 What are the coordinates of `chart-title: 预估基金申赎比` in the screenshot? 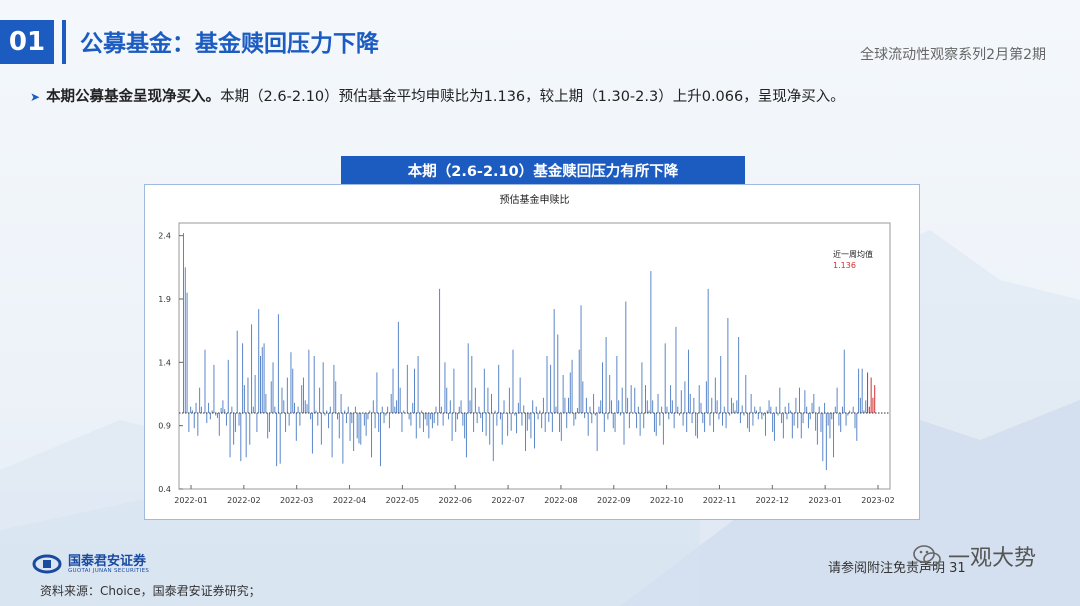 It's located at (535, 199).